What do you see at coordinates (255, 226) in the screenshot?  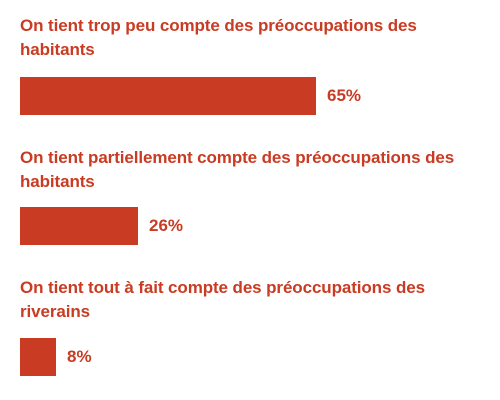 I see `bar-row: 26%` at bounding box center [255, 226].